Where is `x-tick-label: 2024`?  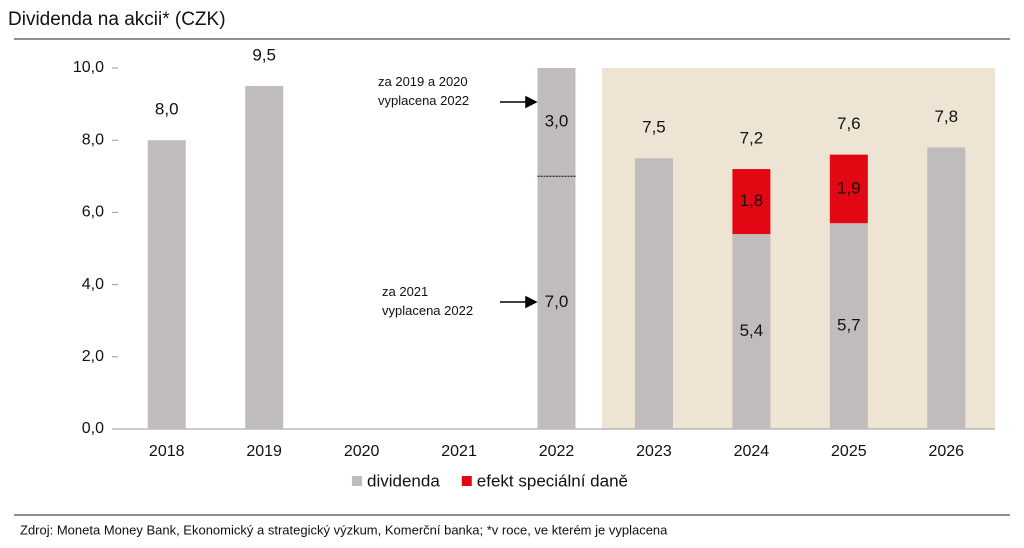
x-tick-label: 2024 is located at coordinates (752, 451).